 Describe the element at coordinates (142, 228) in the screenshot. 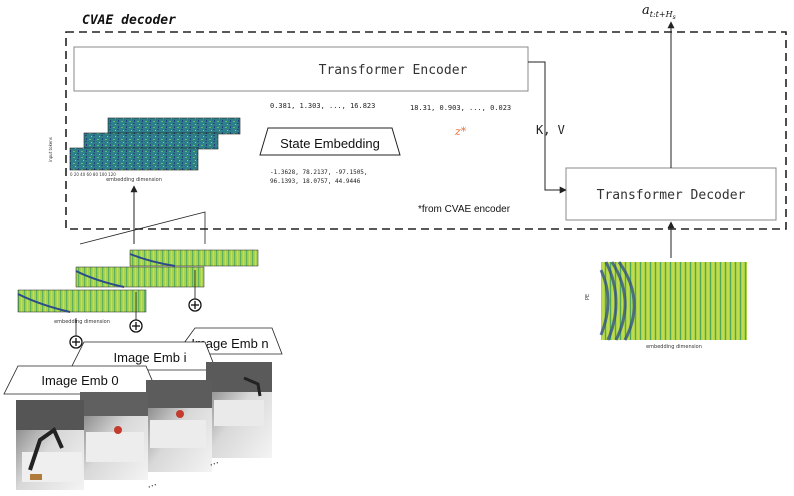

I see `image-emb-bracket` at that location.